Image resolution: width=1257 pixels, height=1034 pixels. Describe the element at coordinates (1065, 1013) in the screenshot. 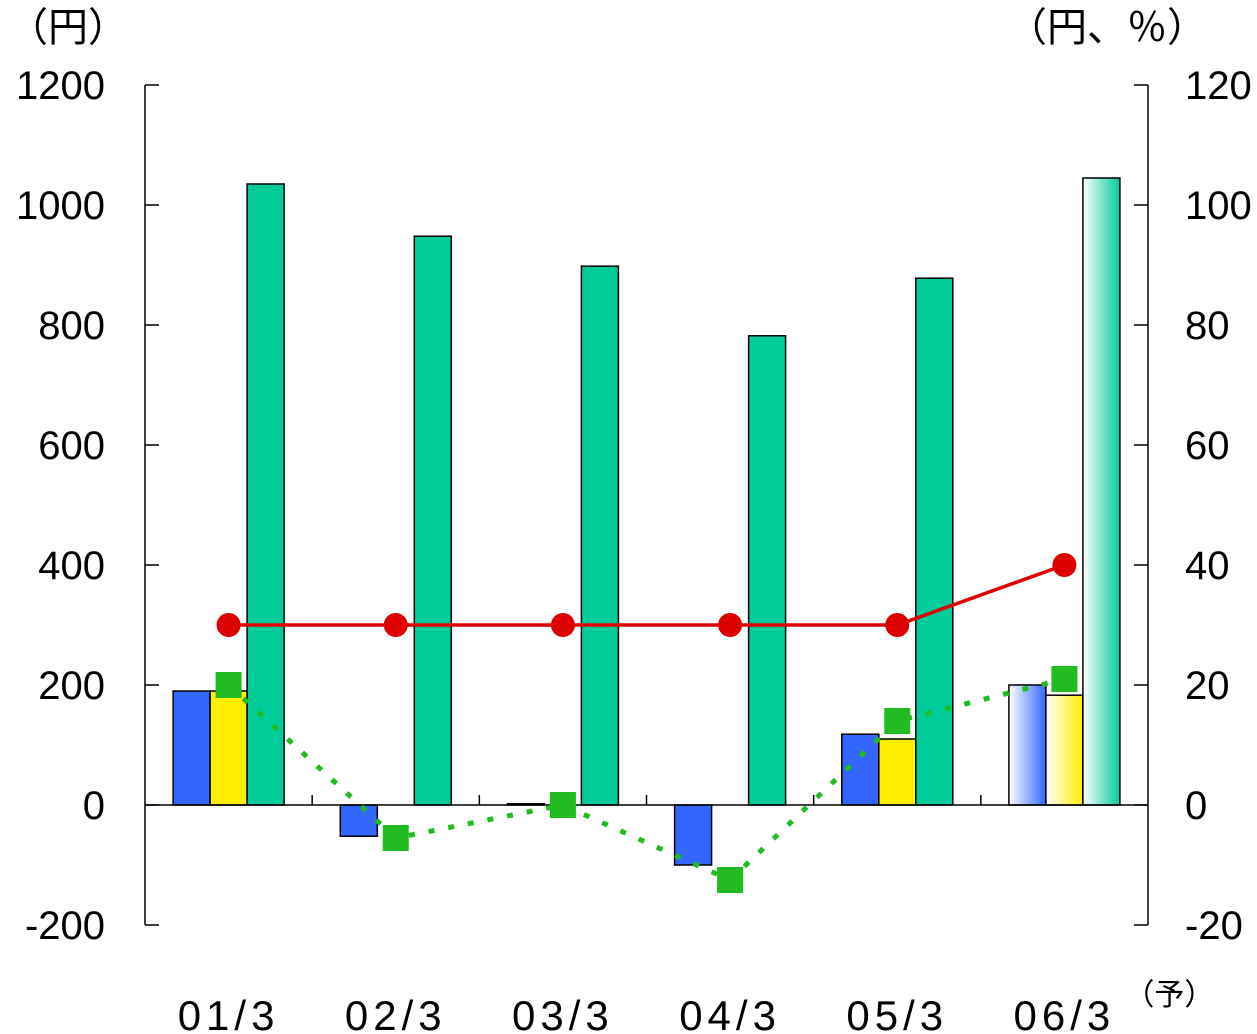

I see `category-label-5: 06/3` at that location.